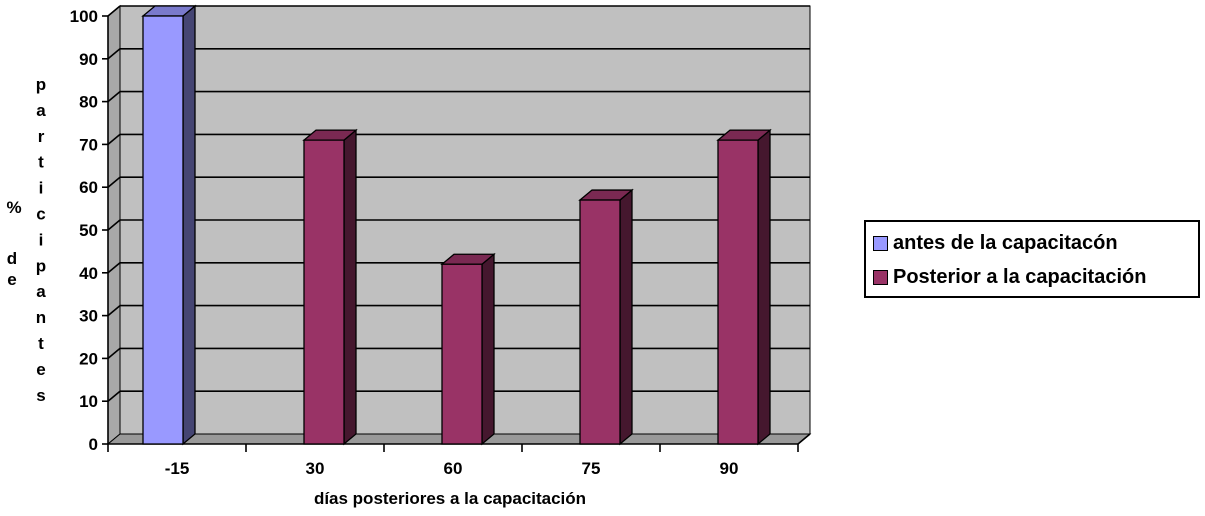  I want to click on y-axis-title-letter: c, so click(40, 214).